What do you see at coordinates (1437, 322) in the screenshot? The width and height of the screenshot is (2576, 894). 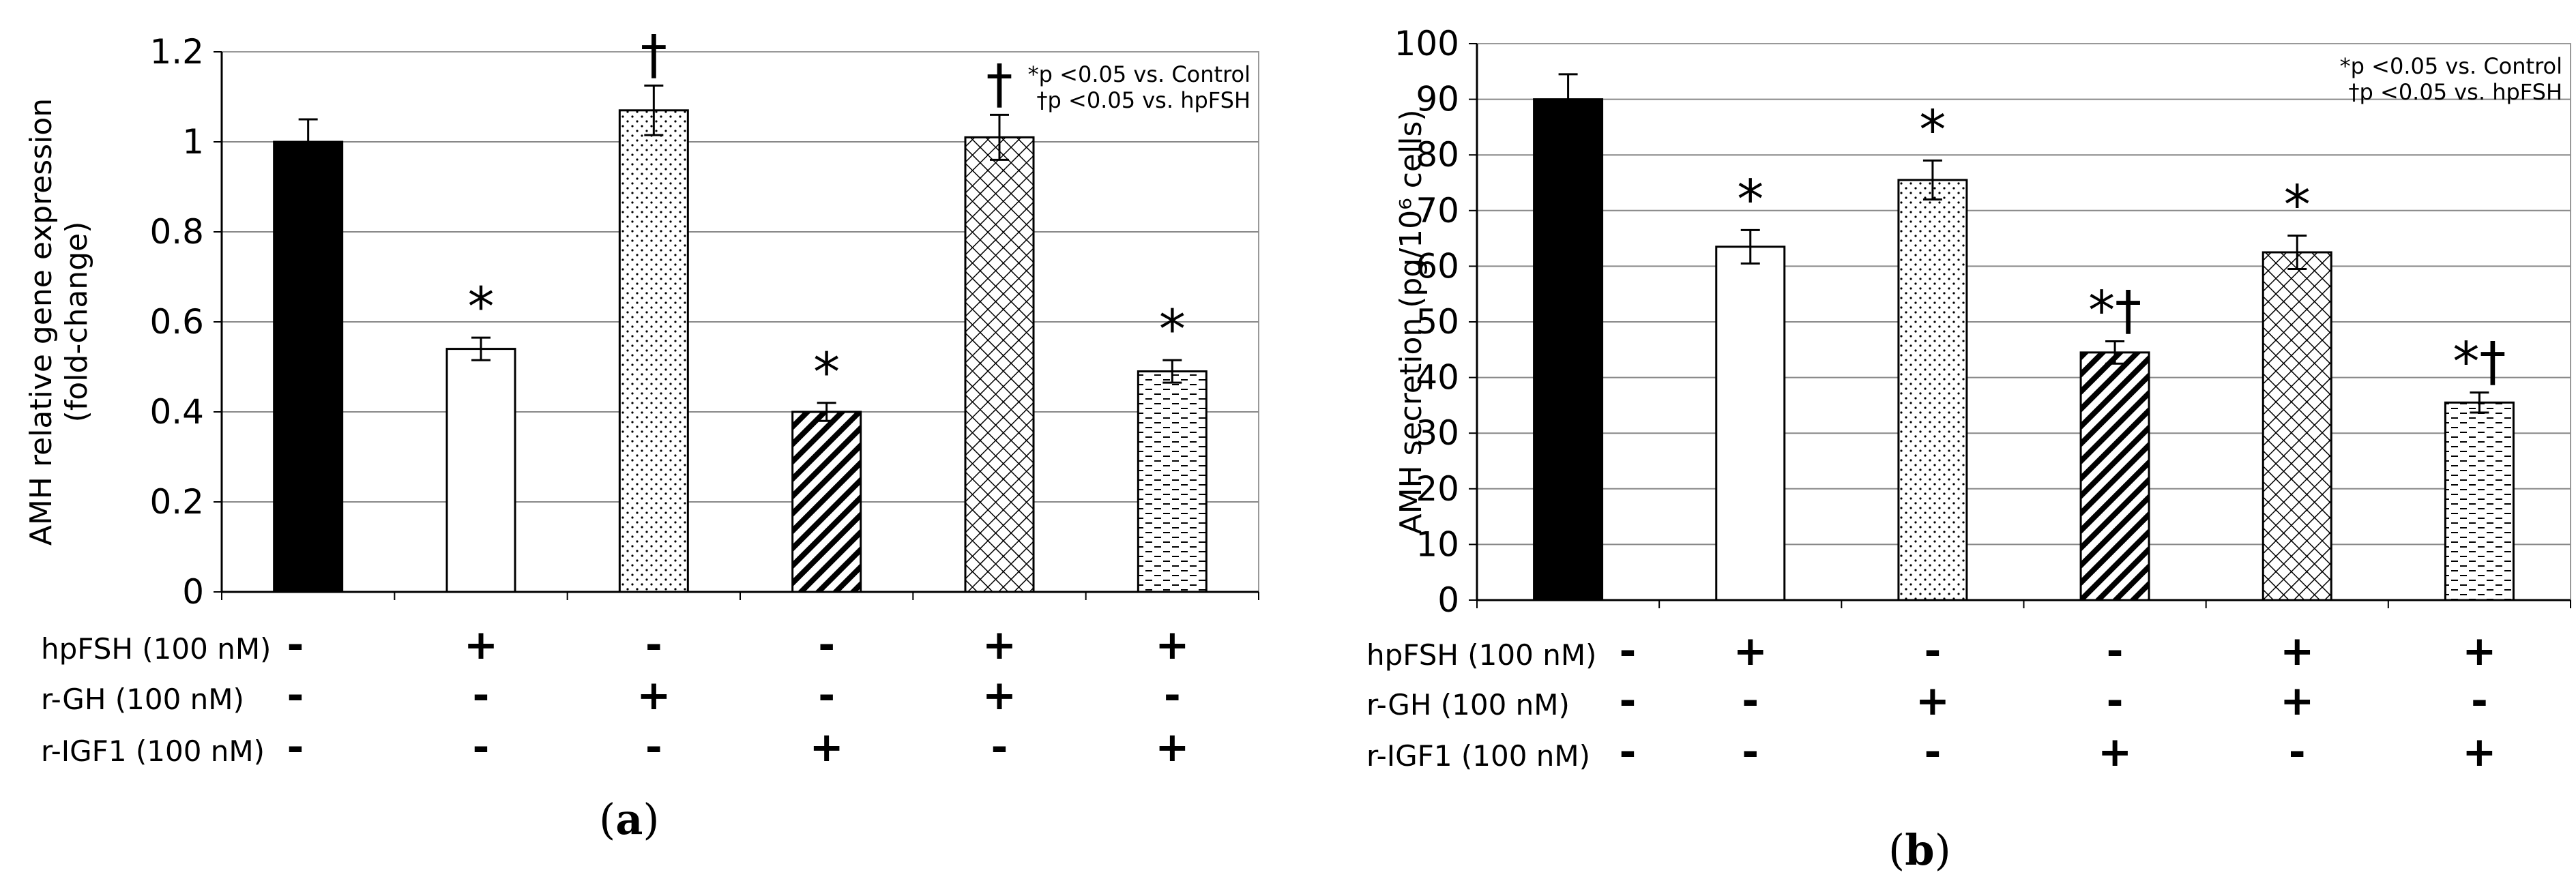 I see `y-tick-label: 50` at bounding box center [1437, 322].